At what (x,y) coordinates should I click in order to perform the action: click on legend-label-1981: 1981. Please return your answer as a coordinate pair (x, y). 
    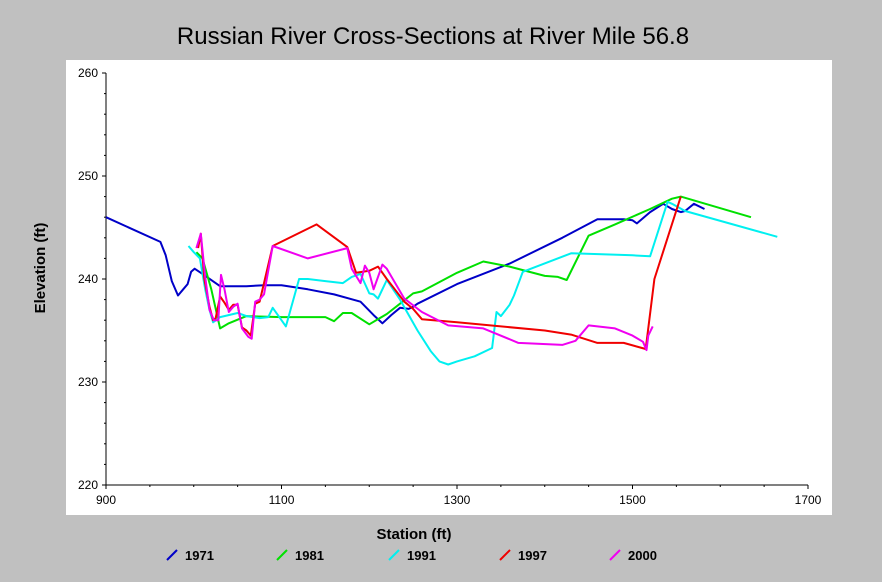
    Looking at the image, I should click on (309, 555).